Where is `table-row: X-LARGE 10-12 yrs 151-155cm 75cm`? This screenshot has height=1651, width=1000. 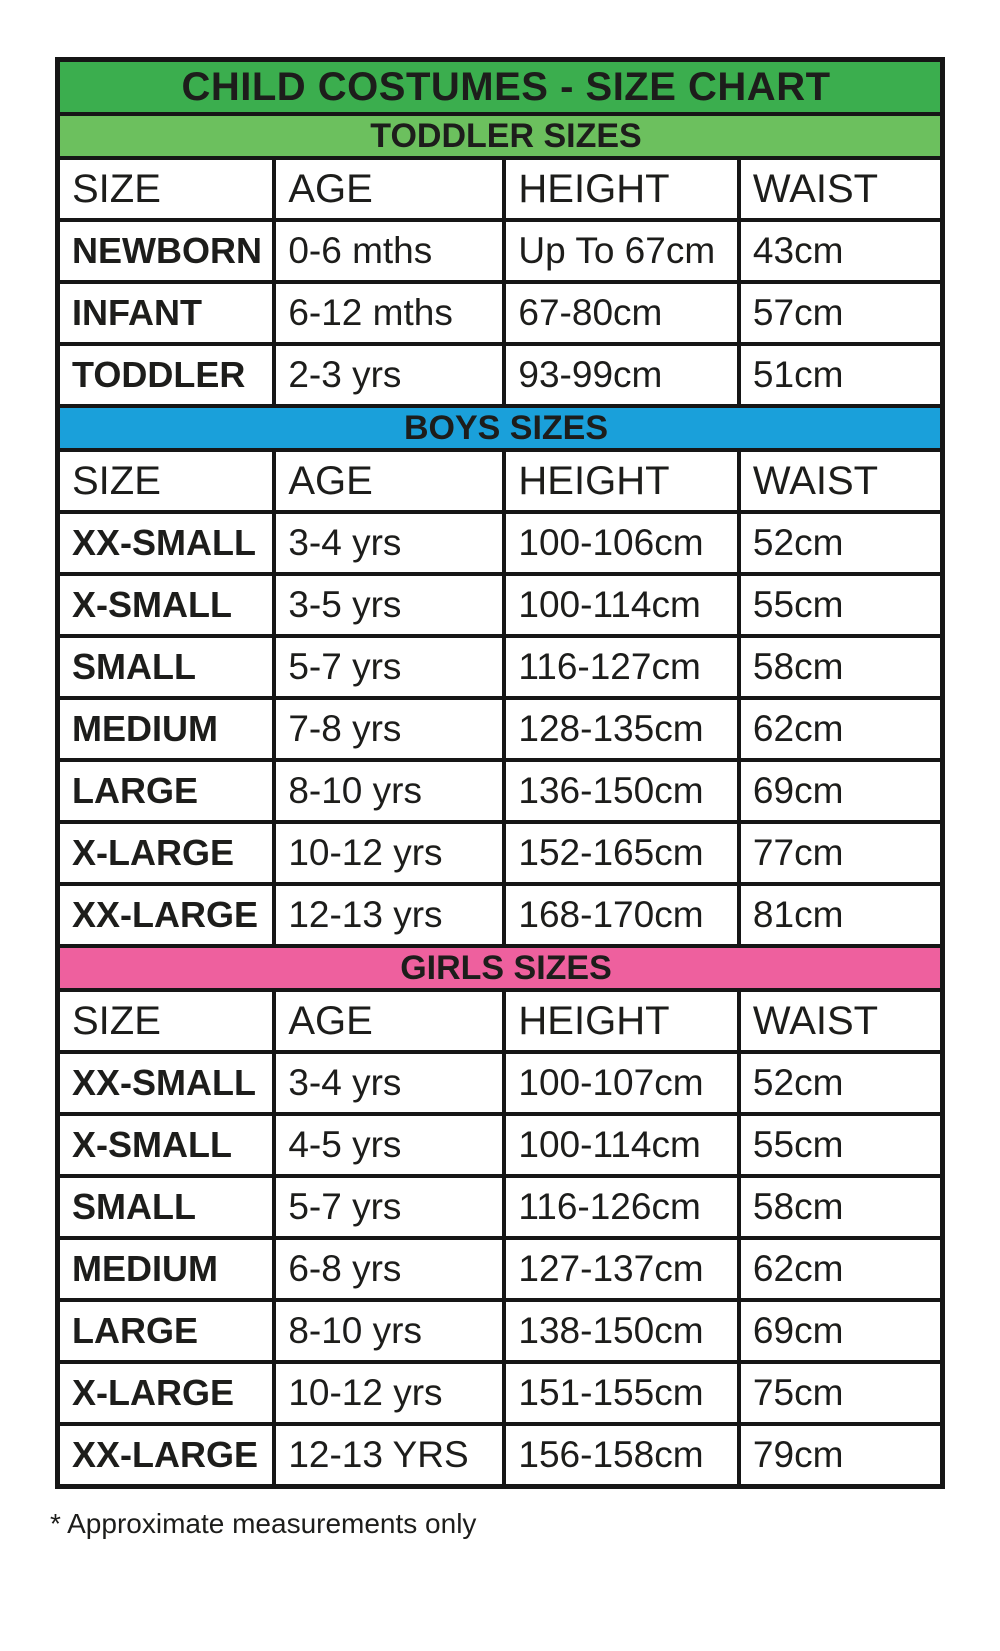
table-row: X-LARGE 10-12 yrs 151-155cm 75cm is located at coordinates (500, 1393).